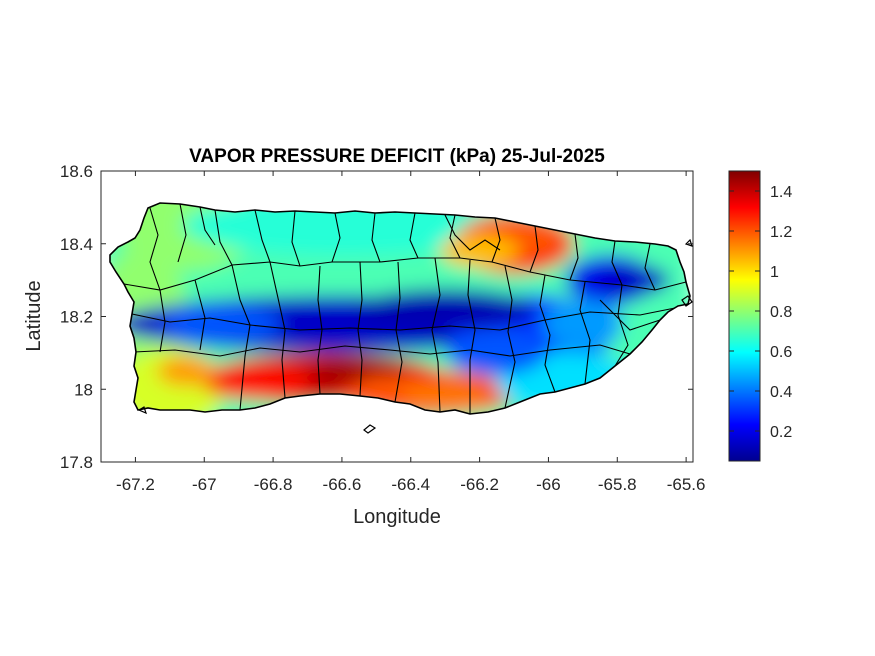  Describe the element at coordinates (76, 244) in the screenshot. I see `y-tick-label: 18.4` at that location.